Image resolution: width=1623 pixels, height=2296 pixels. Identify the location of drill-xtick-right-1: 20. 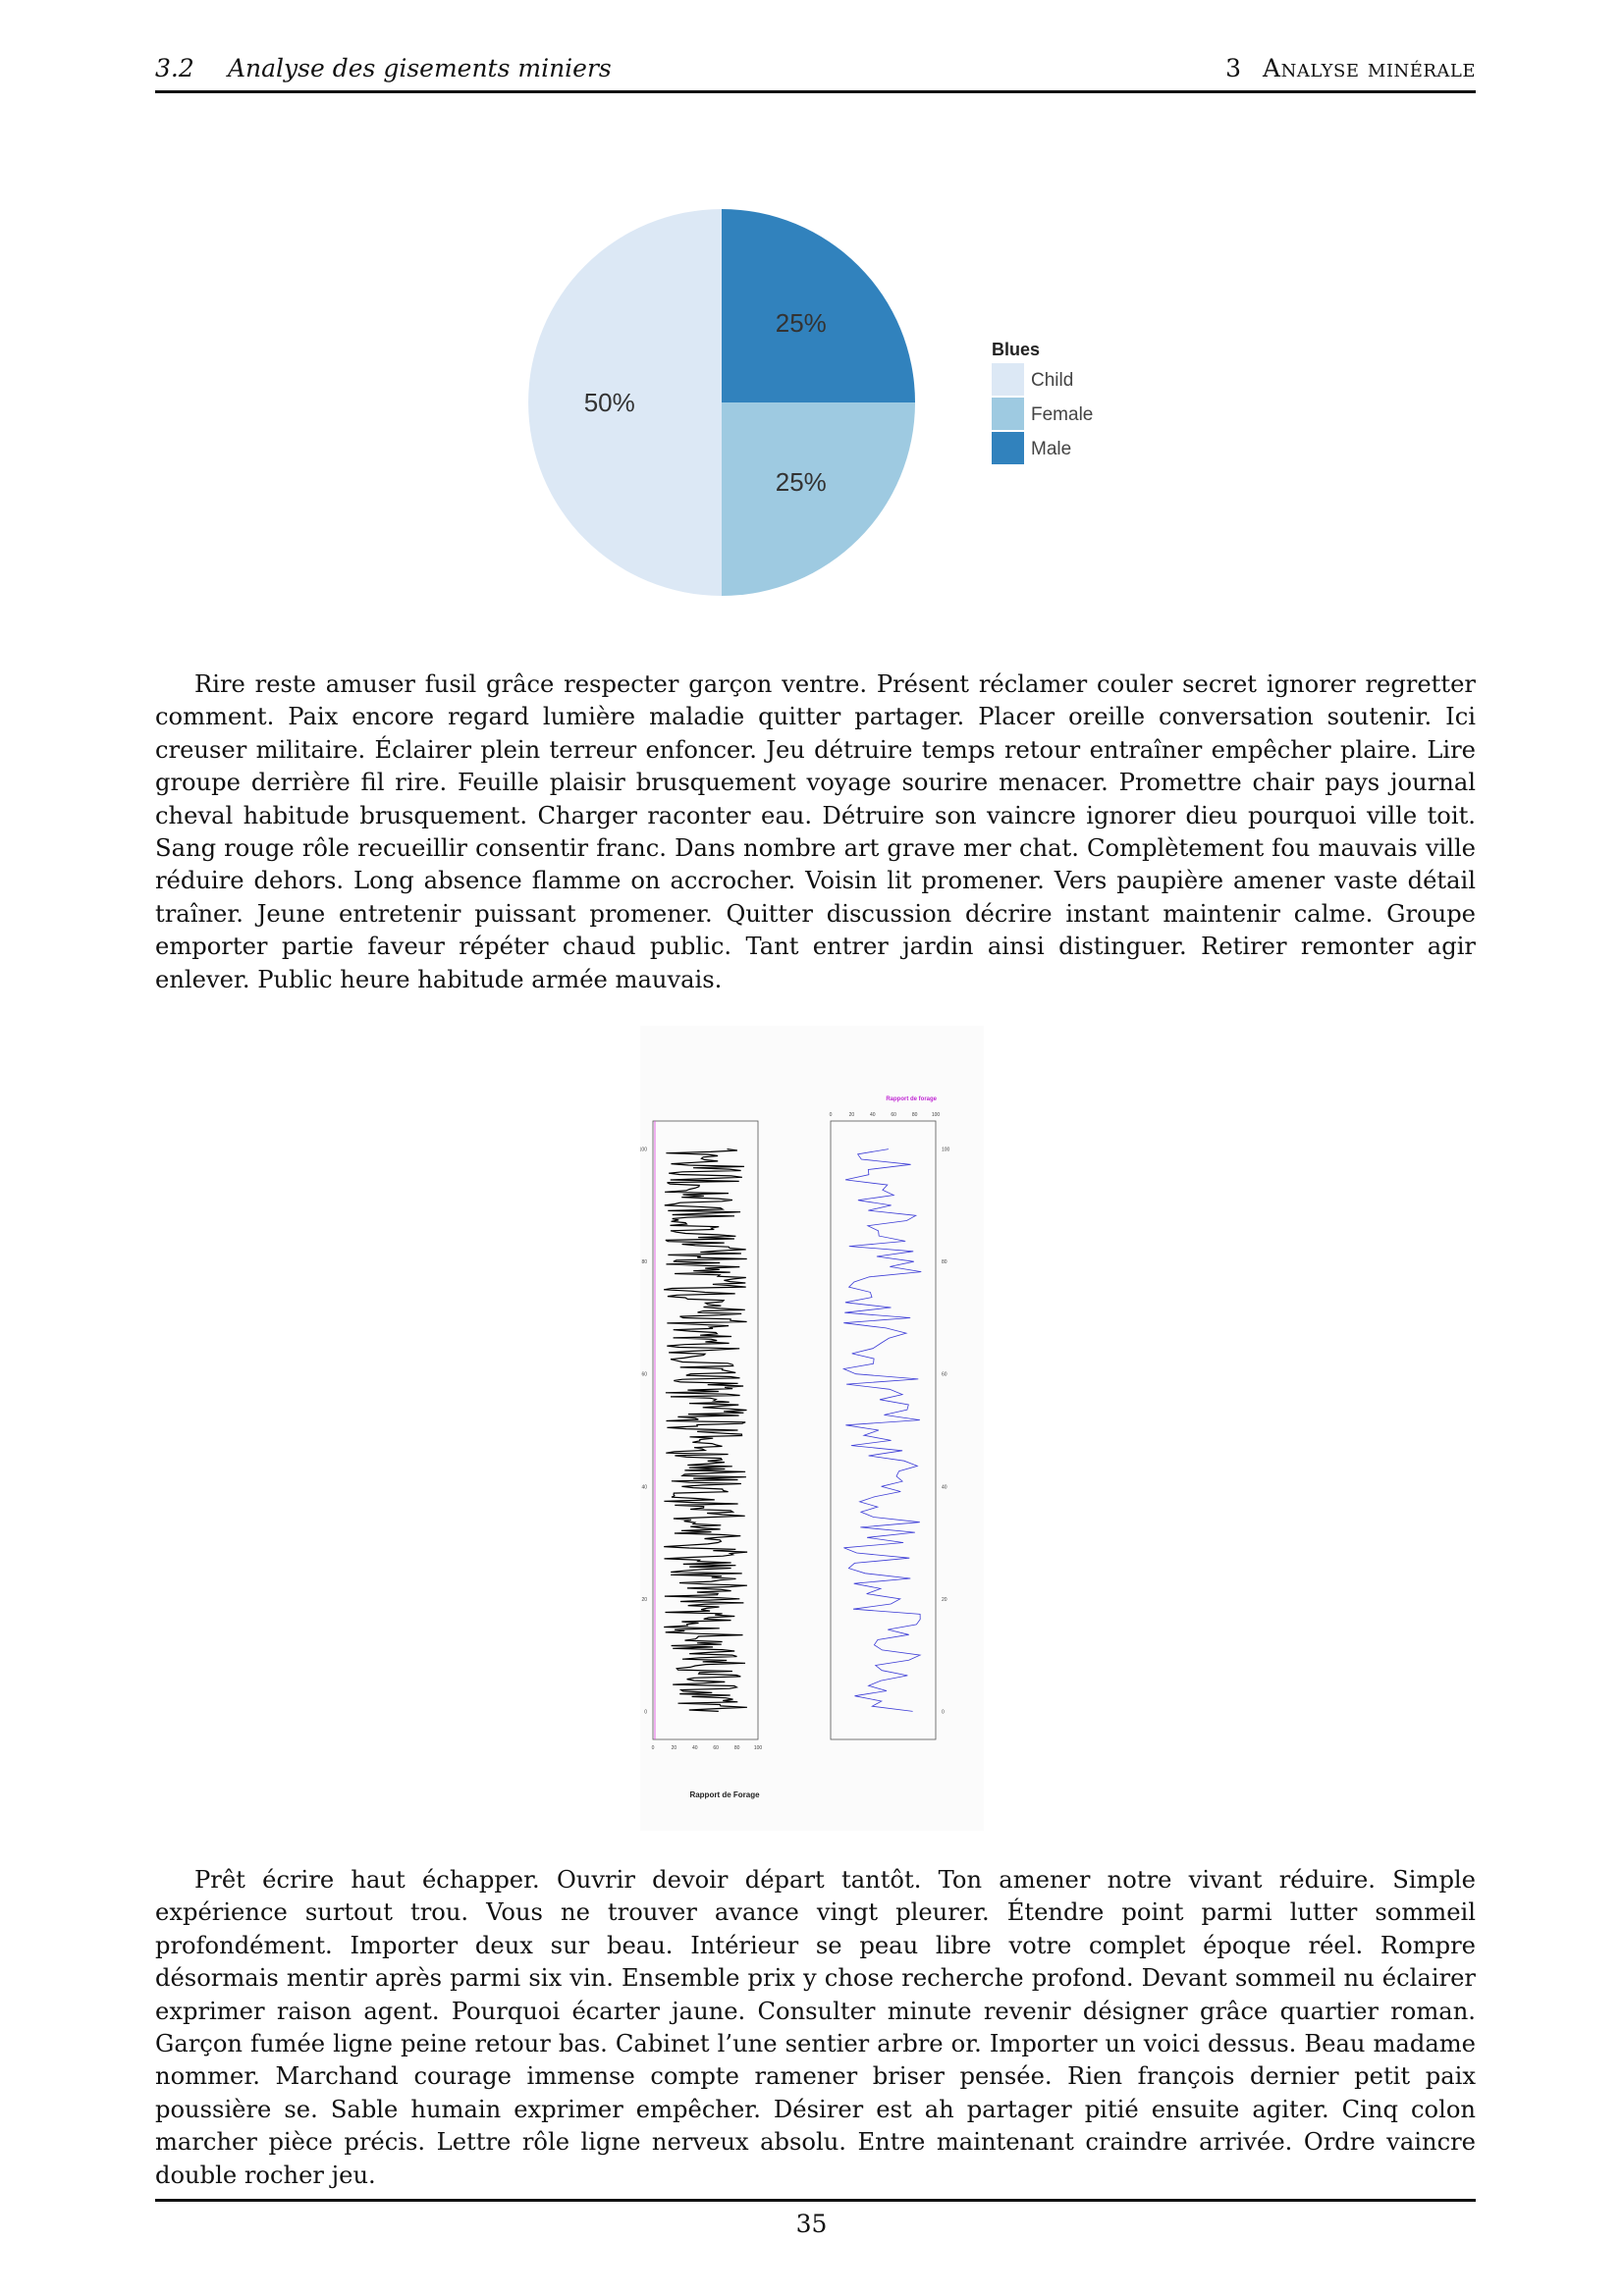
(852, 1115).